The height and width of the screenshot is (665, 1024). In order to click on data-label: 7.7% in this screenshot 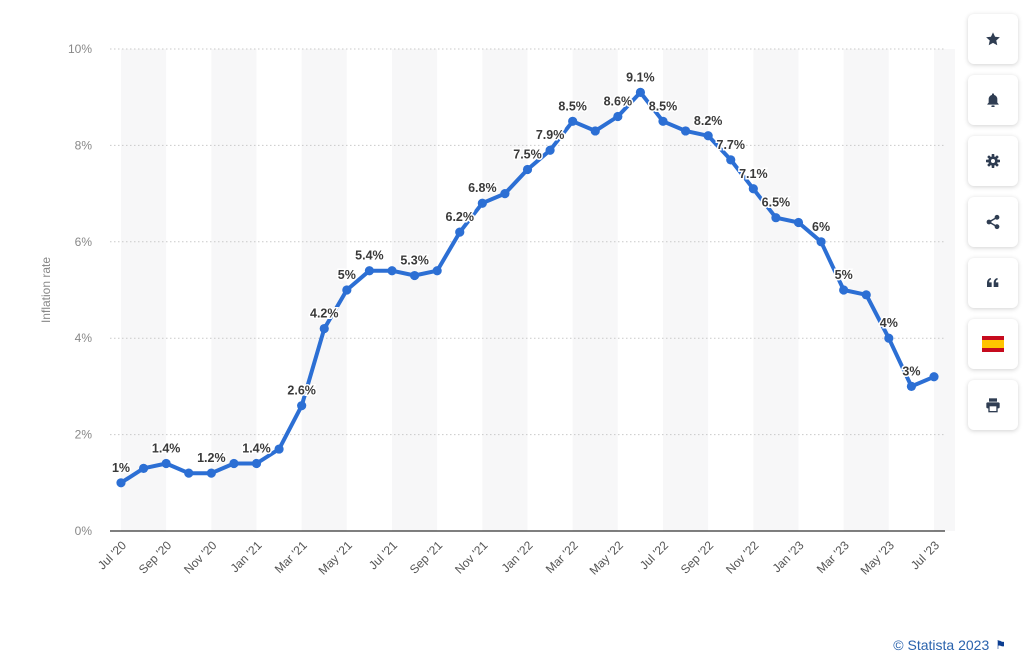, I will do `click(731, 145)`.